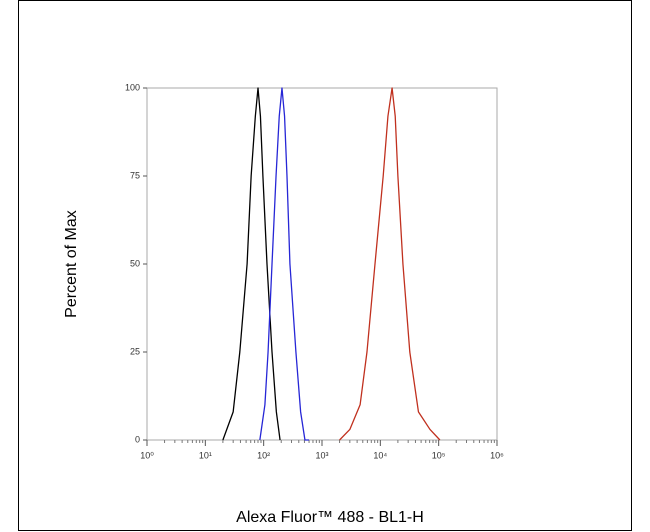 The width and height of the screenshot is (650, 532). Describe the element at coordinates (439, 455) in the screenshot. I see `x-tick-label: 10⁵` at that location.